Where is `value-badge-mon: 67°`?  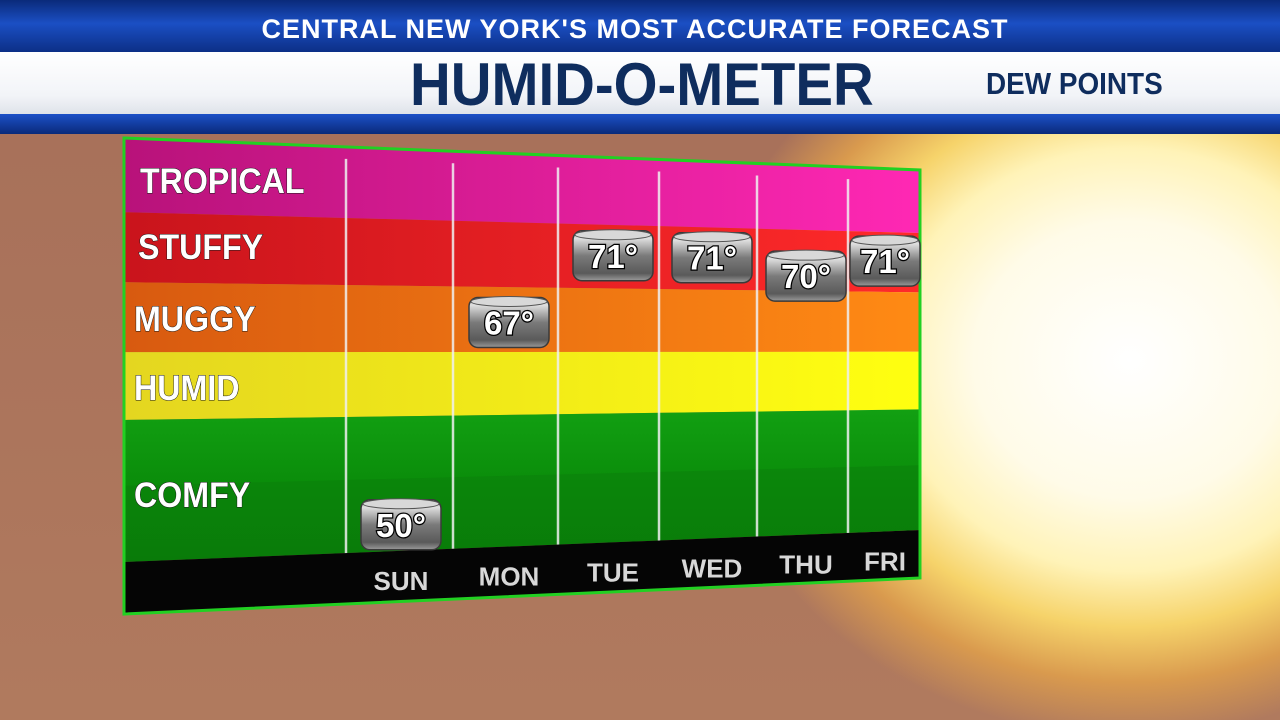
value-badge-mon: 67° is located at coordinates (509, 322).